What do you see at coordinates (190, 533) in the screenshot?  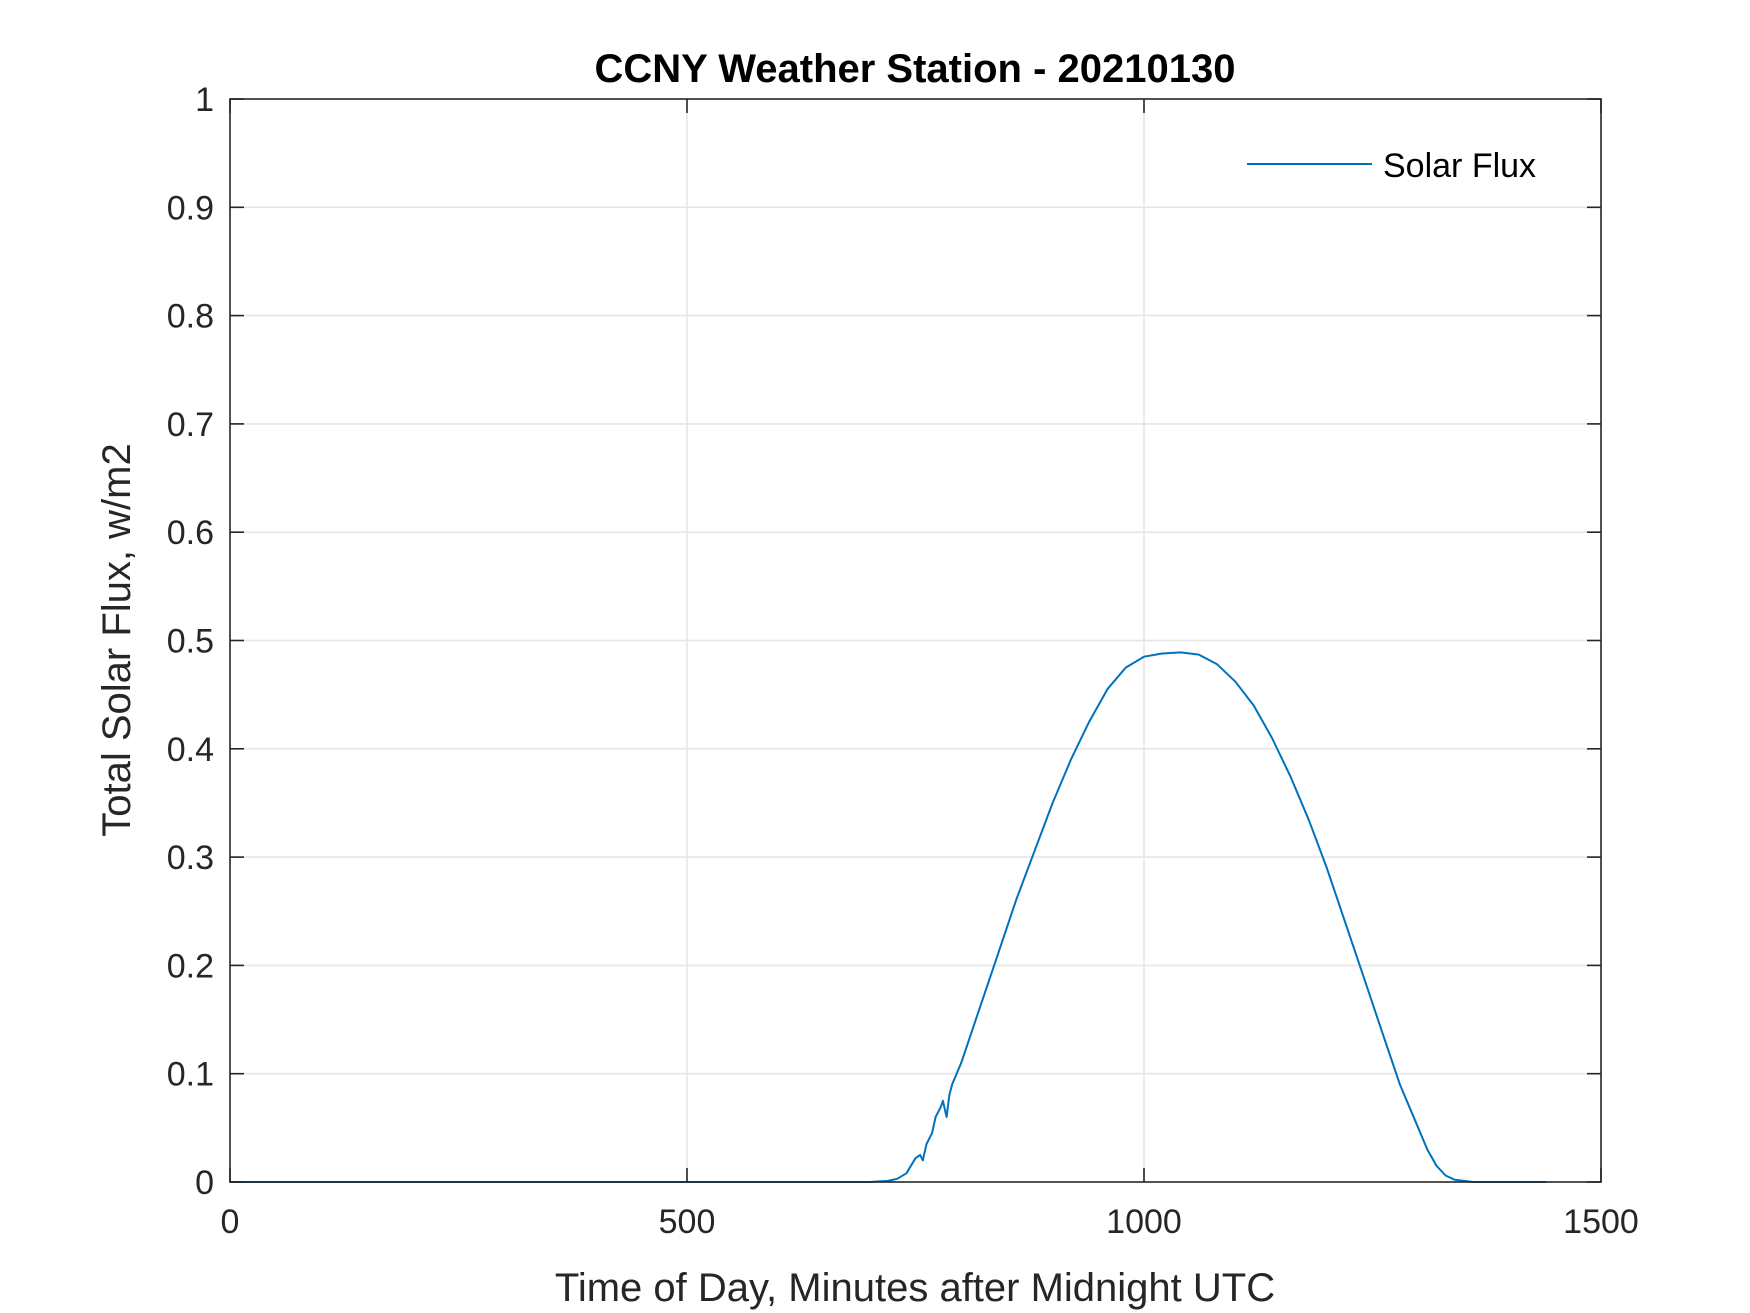 I see `y-tick-label: 0.6` at bounding box center [190, 533].